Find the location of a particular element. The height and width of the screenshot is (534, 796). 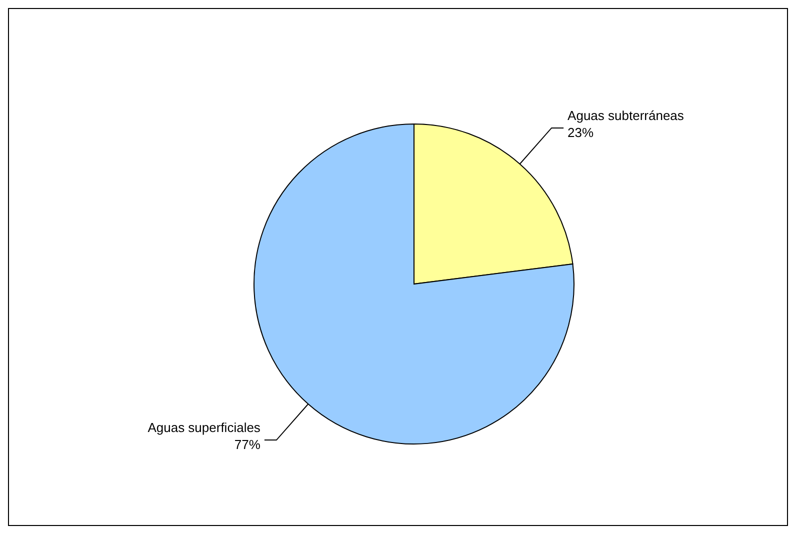

data-label: 77% is located at coordinates (247, 444).